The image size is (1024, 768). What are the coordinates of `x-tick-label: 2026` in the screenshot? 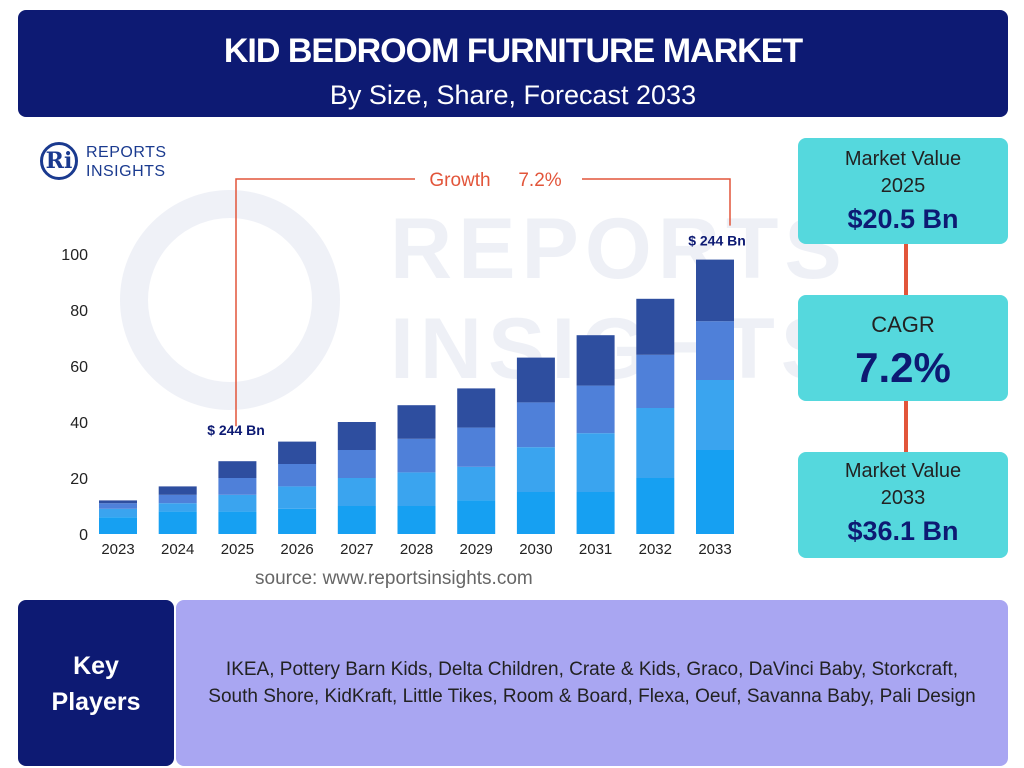 It's located at (296, 549).